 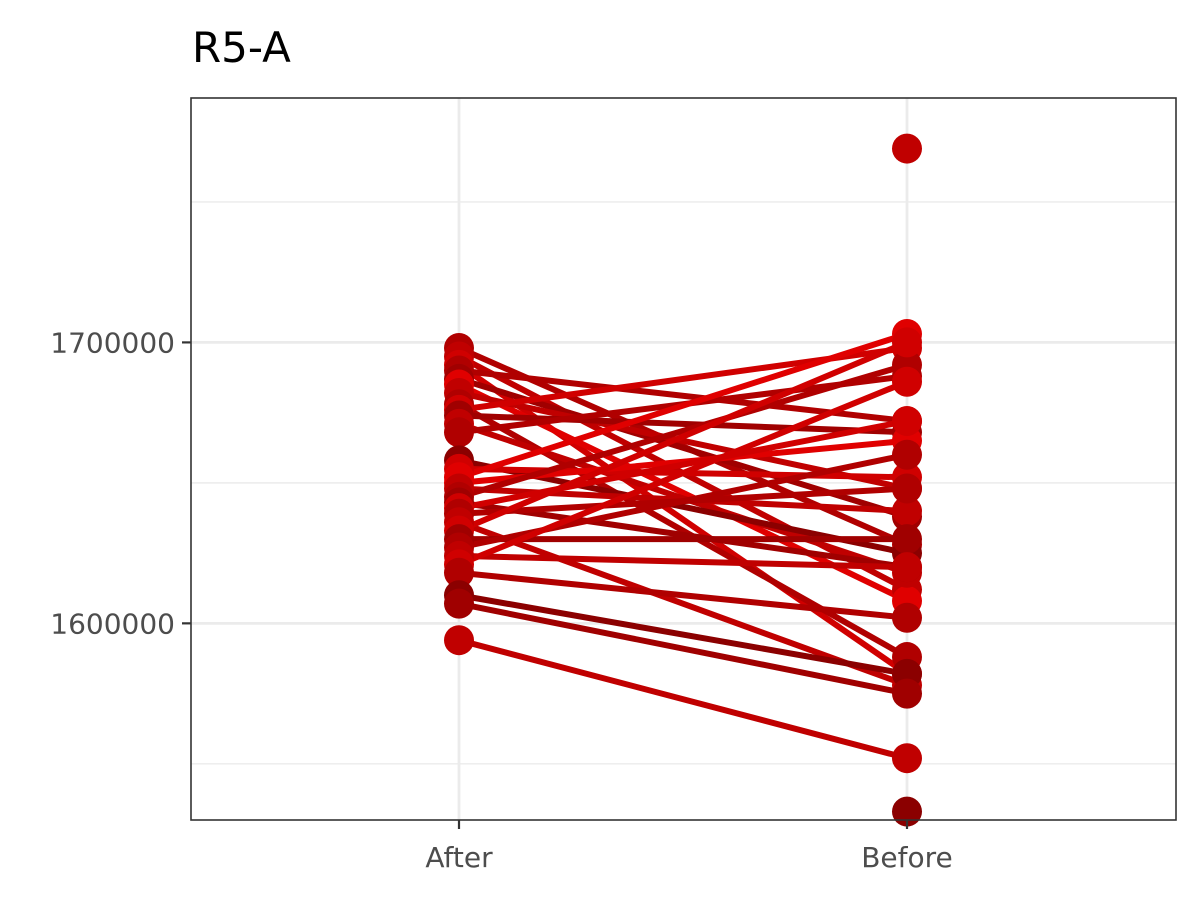 What do you see at coordinates (241, 47) in the screenshot?
I see `chart-title: R5-A` at bounding box center [241, 47].